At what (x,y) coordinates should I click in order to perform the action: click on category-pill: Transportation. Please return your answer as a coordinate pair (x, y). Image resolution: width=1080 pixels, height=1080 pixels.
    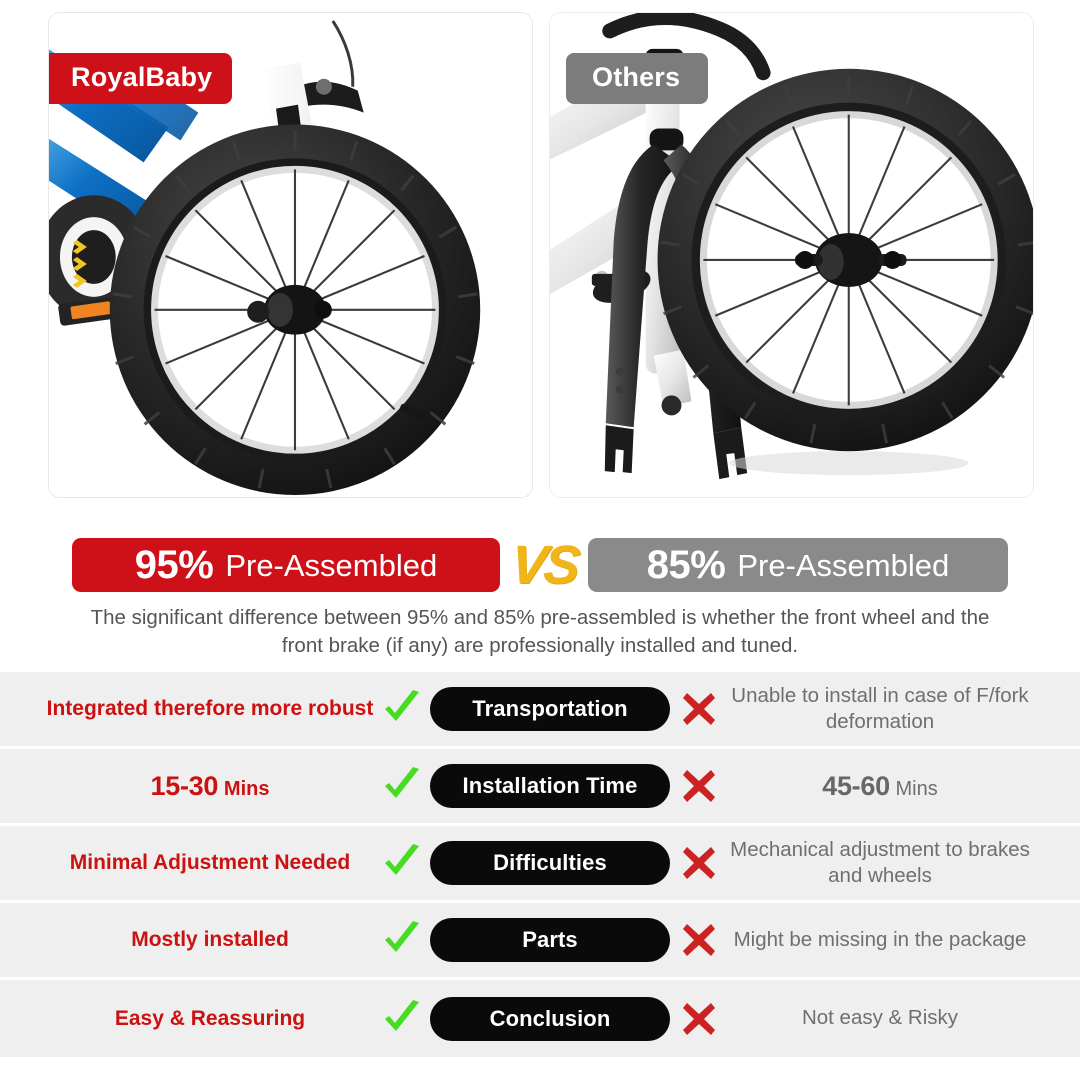
    Looking at the image, I should click on (550, 709).